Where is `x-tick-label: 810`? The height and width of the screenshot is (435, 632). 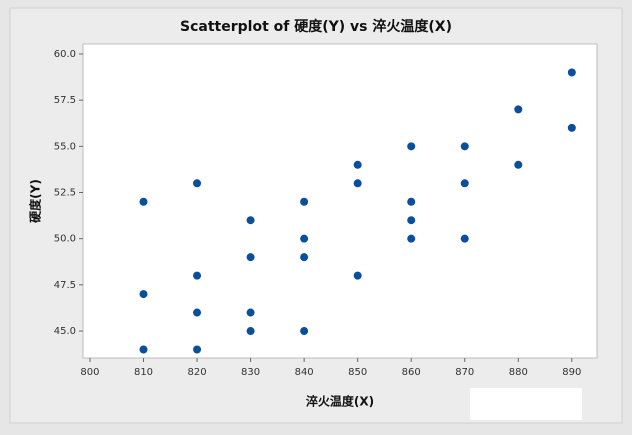
x-tick-label: 810 is located at coordinates (143, 372).